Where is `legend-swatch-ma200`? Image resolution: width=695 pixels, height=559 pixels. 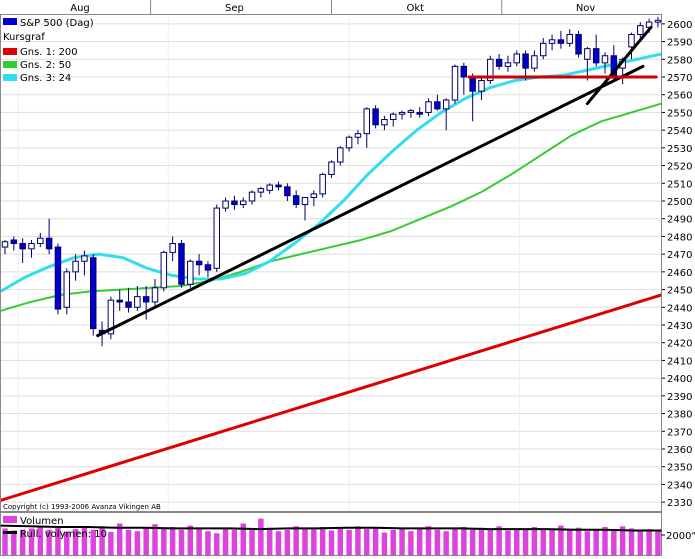
legend-swatch-ma200 is located at coordinates (10, 51).